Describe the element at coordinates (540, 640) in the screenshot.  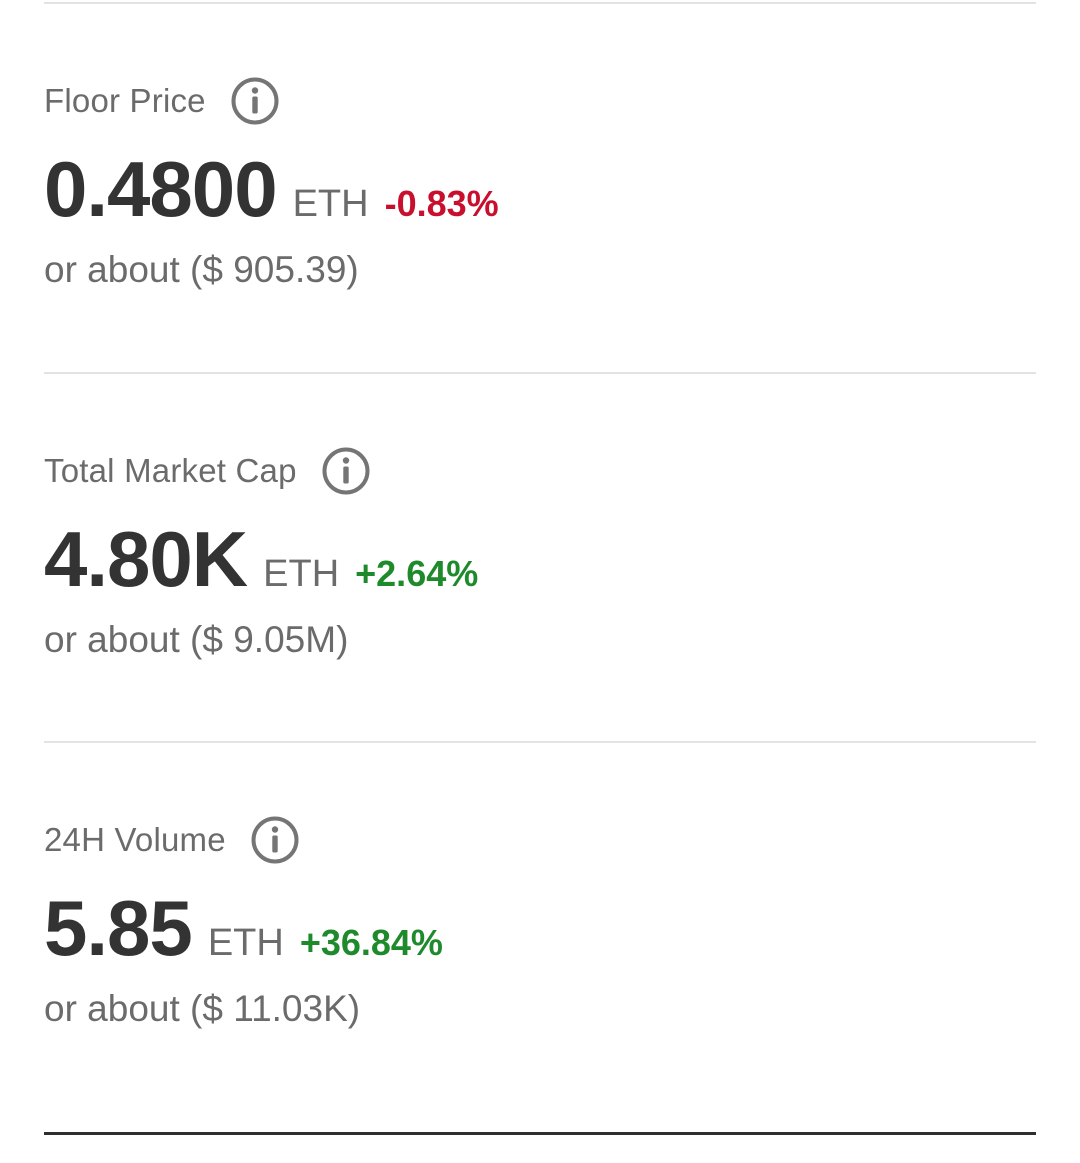
I see `market-cap-usd: or about ($ 9.05M)` at that location.